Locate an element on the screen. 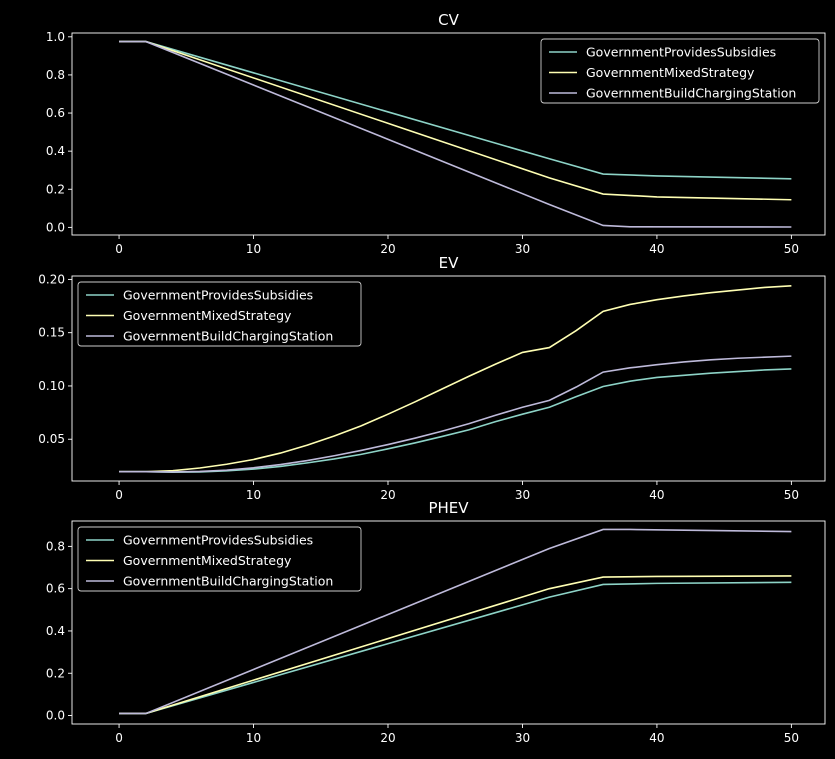  y-tick-label: 0.05 is located at coordinates (51, 439).